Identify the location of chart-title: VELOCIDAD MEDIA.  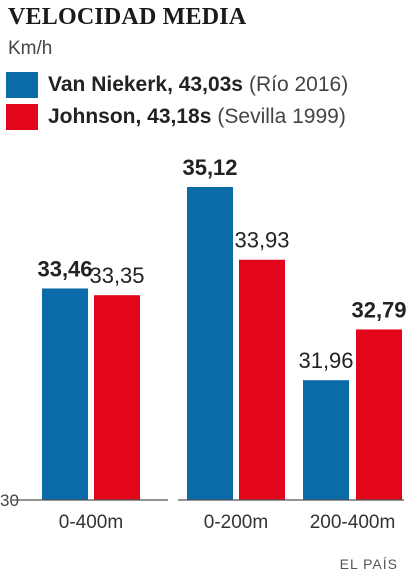
(127, 17).